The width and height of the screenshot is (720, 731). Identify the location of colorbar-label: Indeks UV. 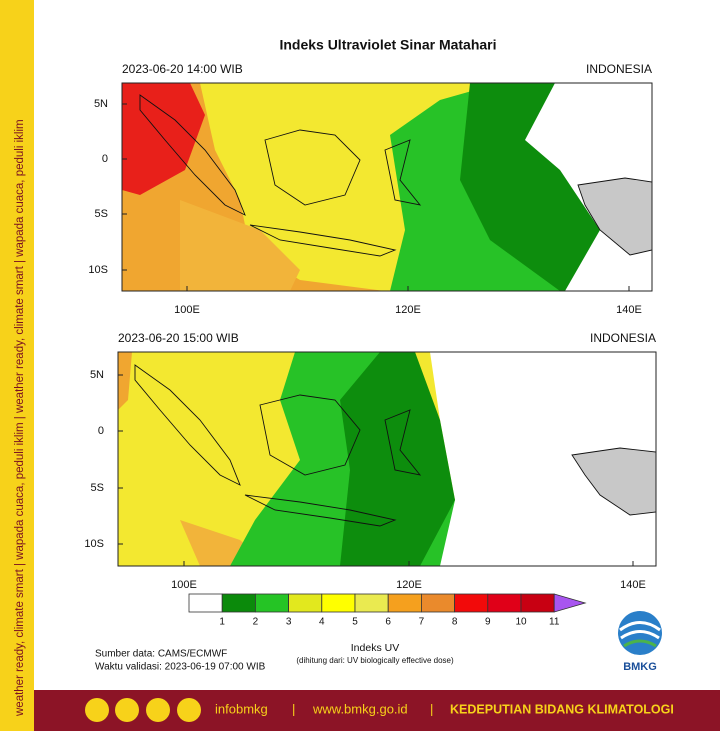
(375, 648).